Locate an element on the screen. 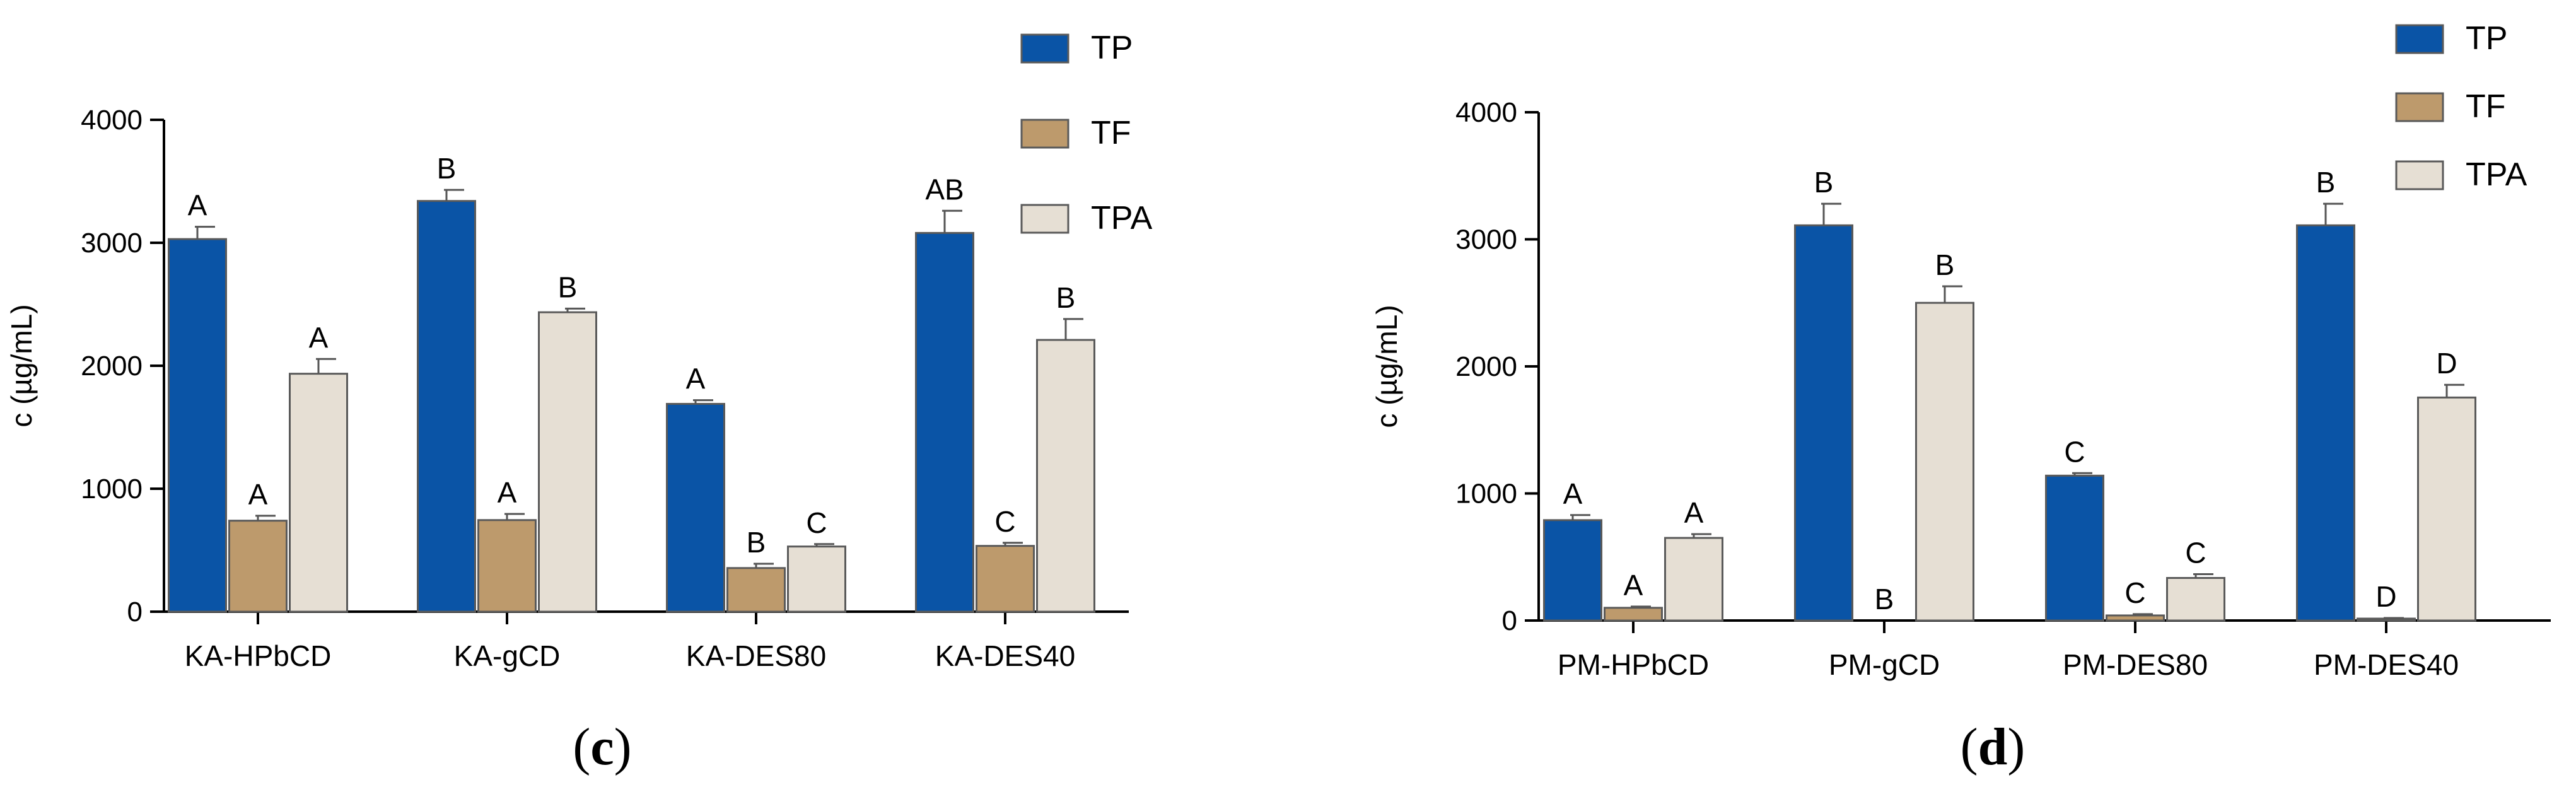  panel-d-caption: (d) is located at coordinates (1993, 747).